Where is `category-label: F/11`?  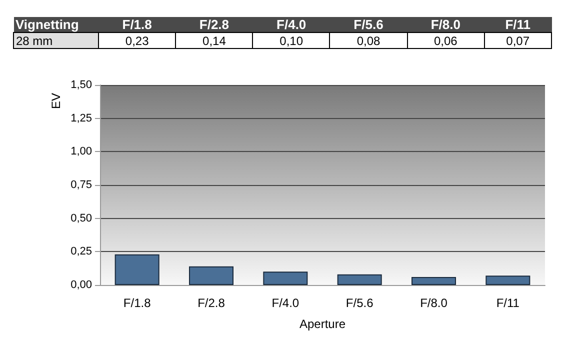 category-label: F/11 is located at coordinates (517, 24).